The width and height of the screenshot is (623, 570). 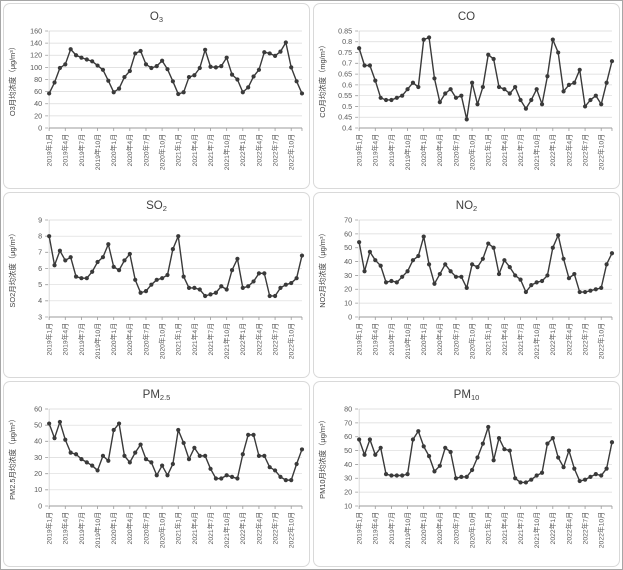 What do you see at coordinates (475, 208) in the screenshot?
I see `chart-title-sub: 2` at bounding box center [475, 208].